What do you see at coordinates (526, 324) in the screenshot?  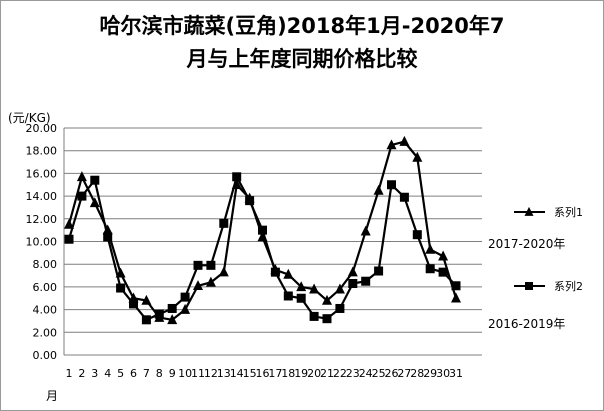 I see `series-annotation: 2016-2019年` at bounding box center [526, 324].